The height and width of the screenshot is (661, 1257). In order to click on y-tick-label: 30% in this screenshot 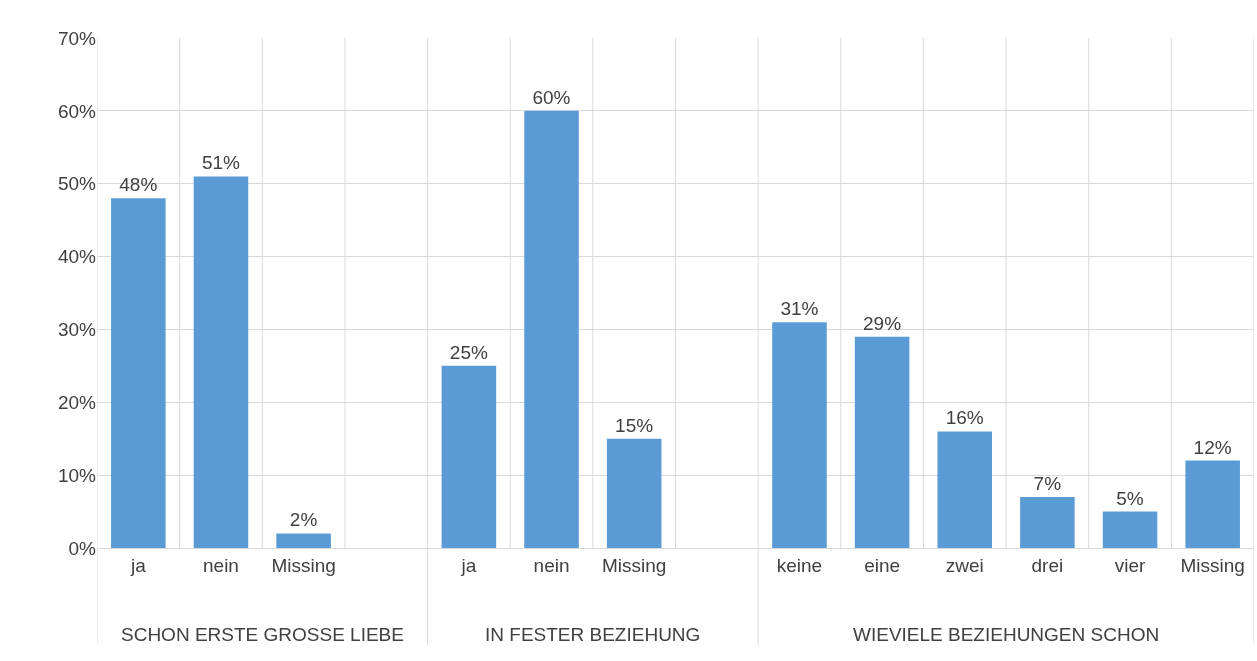, I will do `click(77, 330)`.